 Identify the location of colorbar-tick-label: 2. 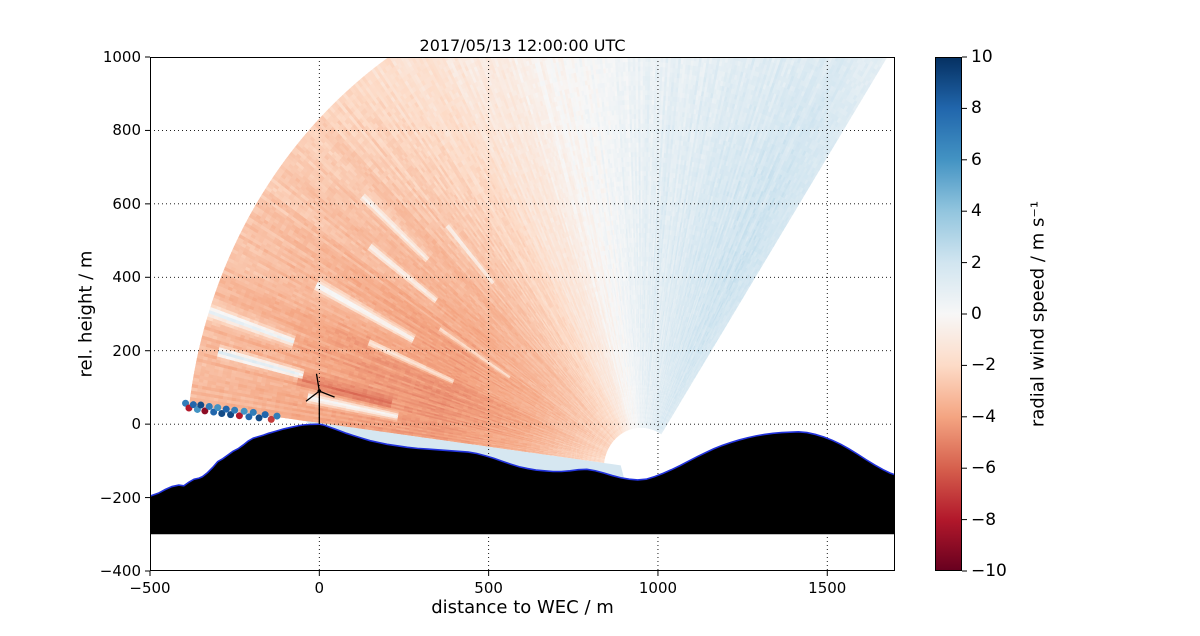
(976, 262).